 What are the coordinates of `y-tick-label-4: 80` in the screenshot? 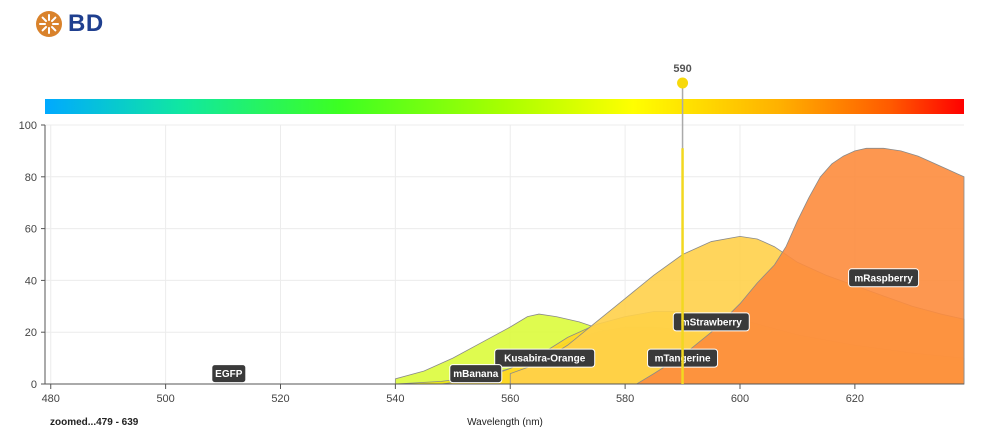 It's located at (31, 178).